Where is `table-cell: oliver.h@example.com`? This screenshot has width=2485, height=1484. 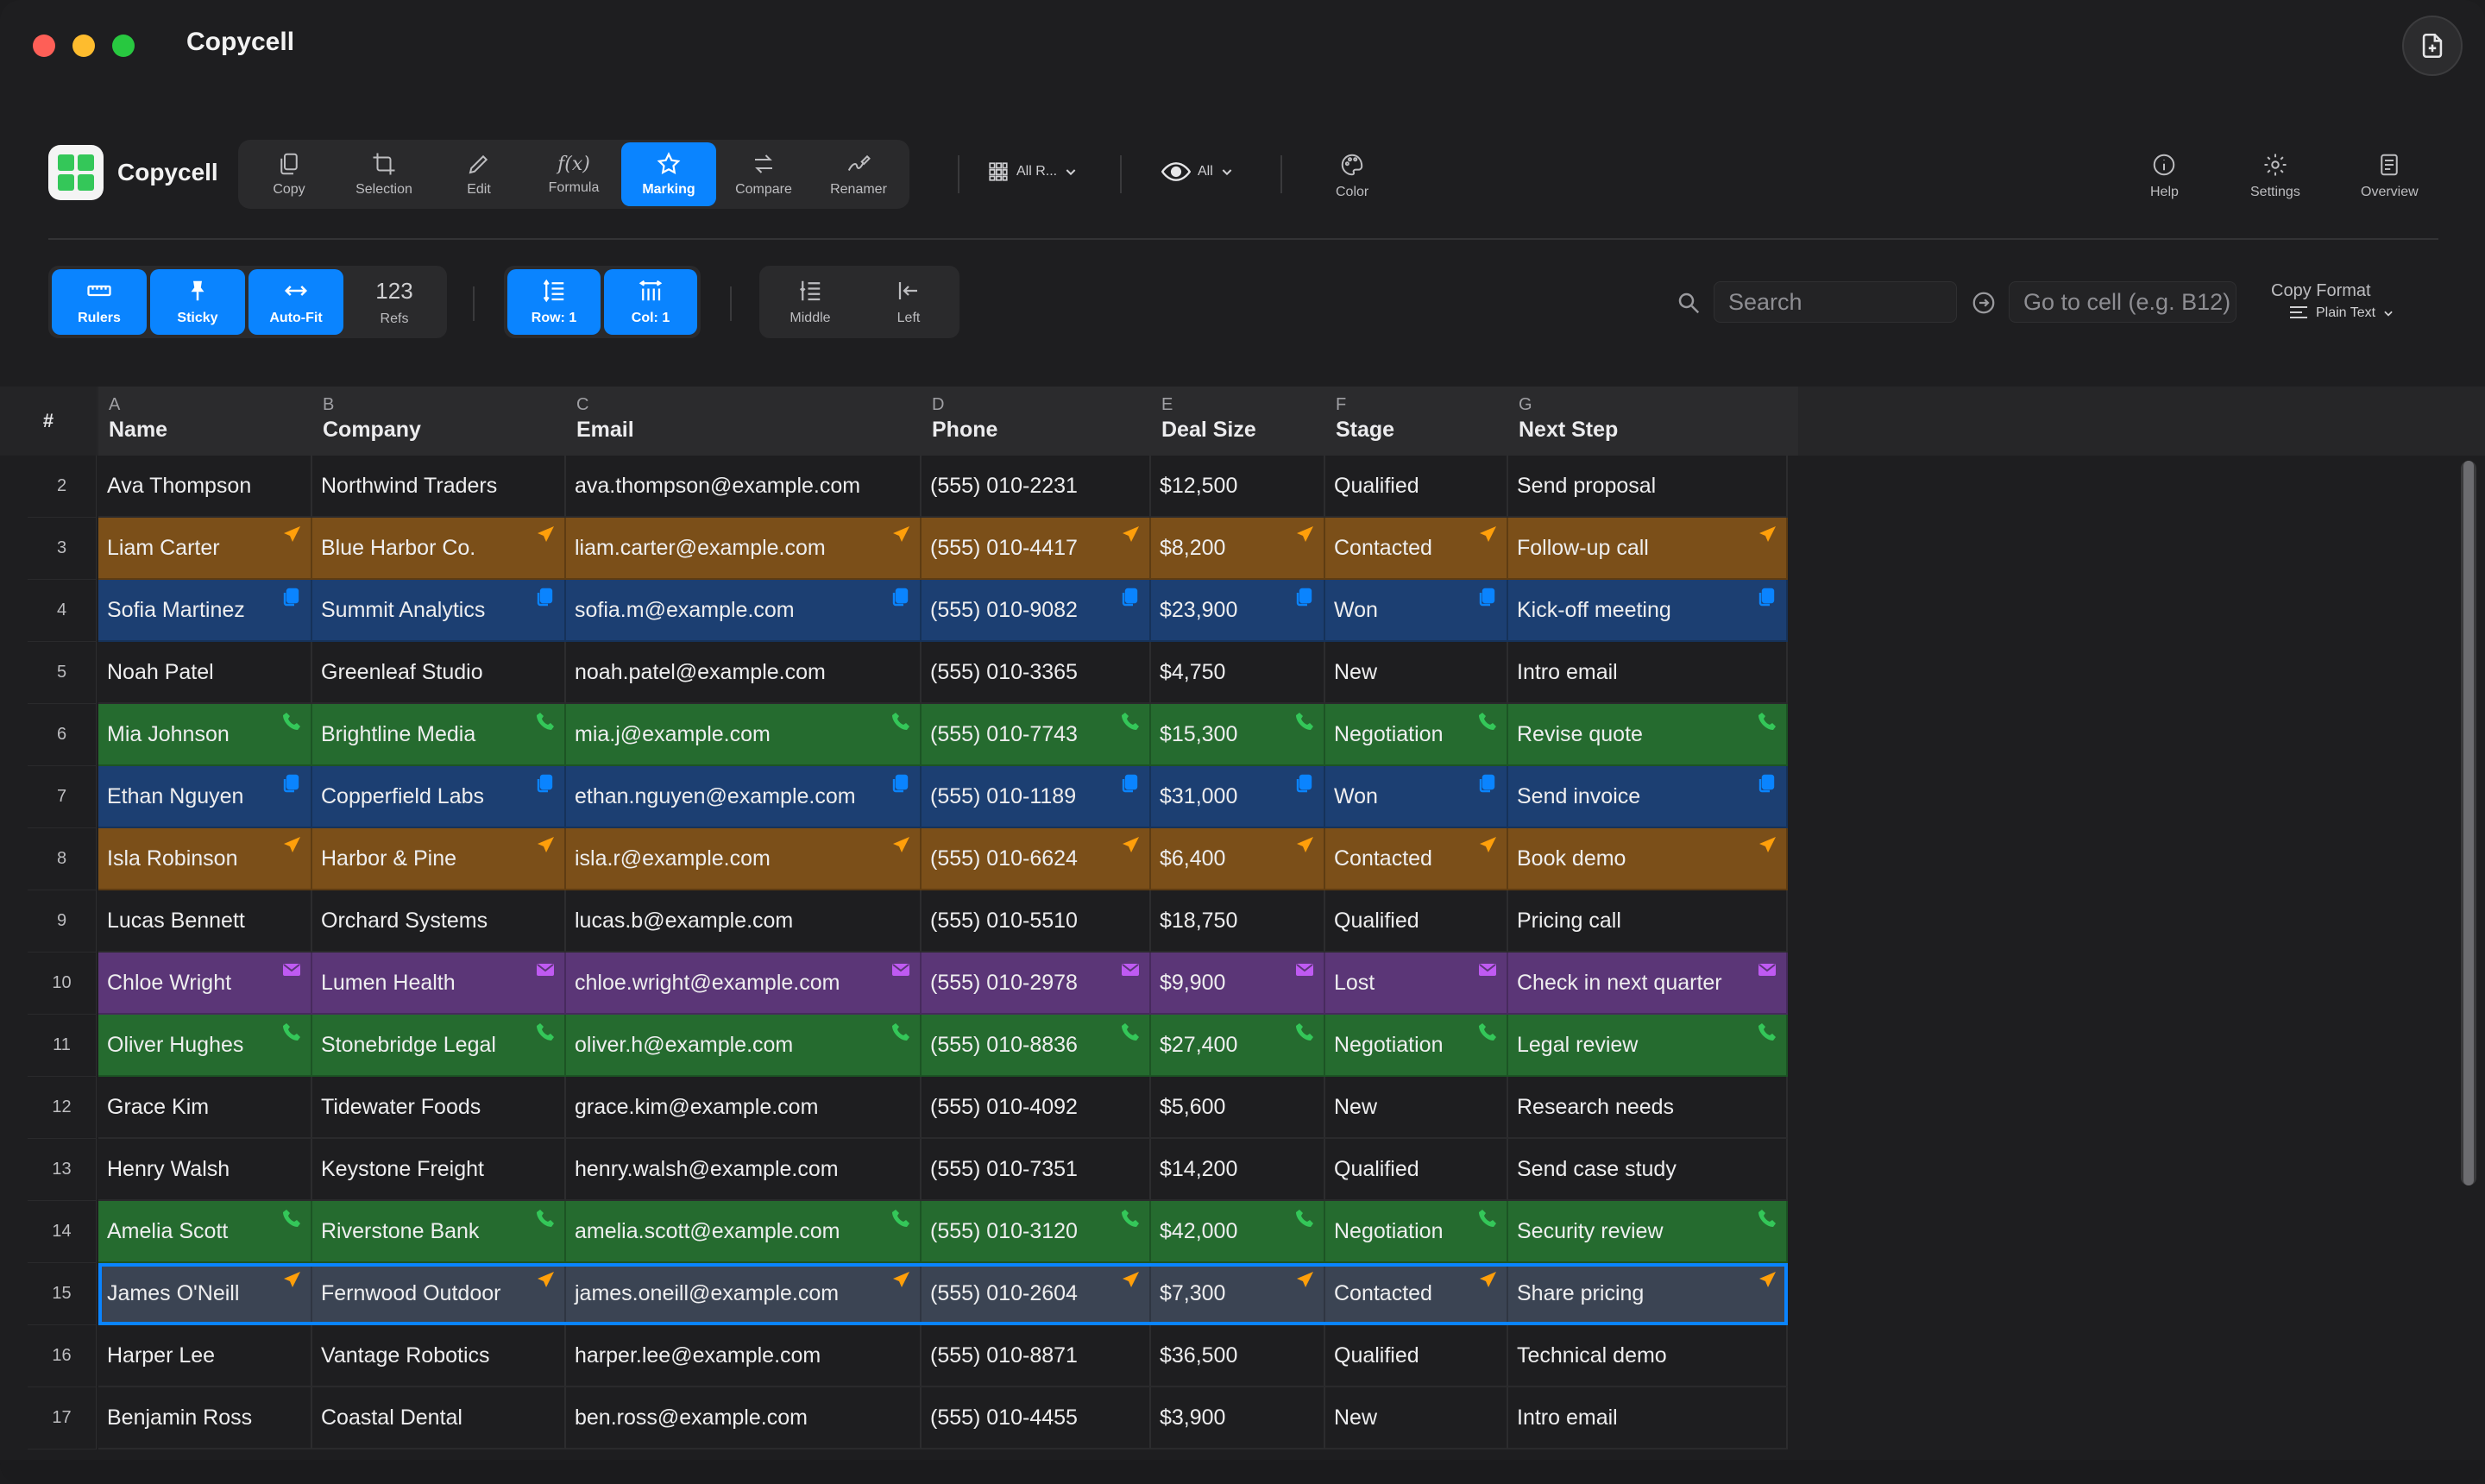
table-cell: oliver.h@example.com is located at coordinates (744, 1046).